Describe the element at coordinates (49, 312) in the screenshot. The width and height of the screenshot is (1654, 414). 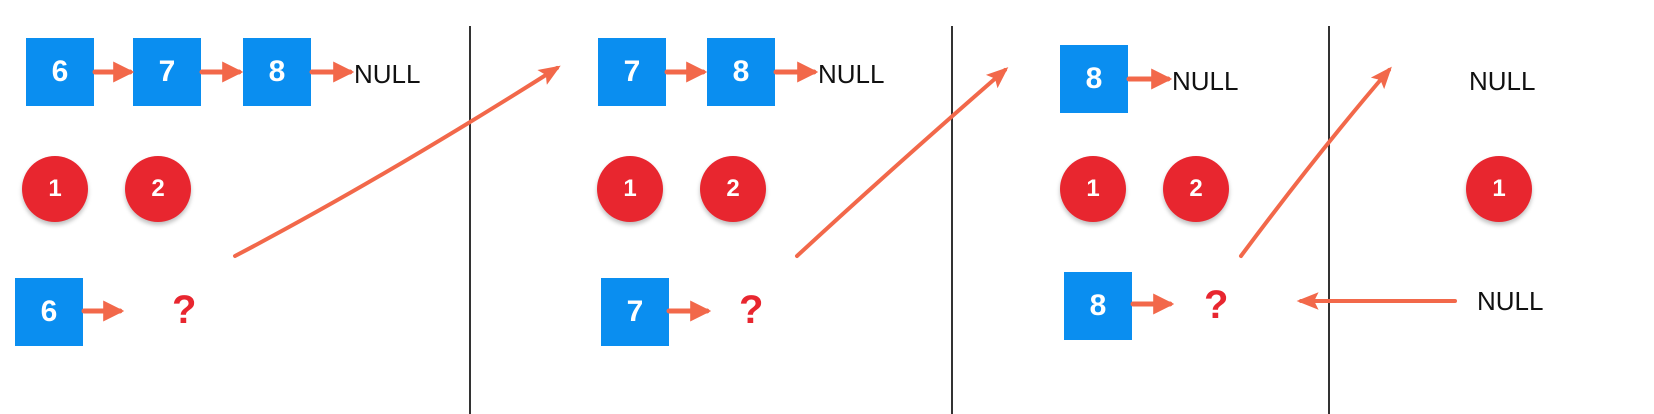
I see `current-node: 6` at that location.